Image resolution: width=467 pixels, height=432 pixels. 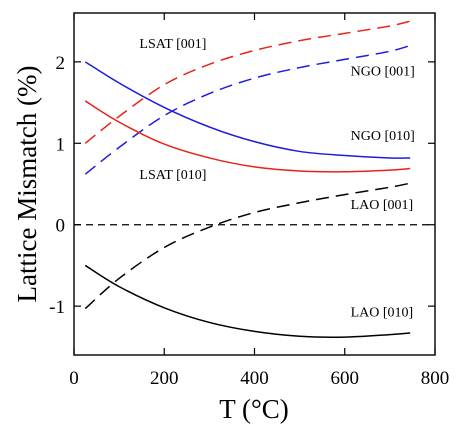 I want to click on series-label-lsat-010: LSAT [010], so click(x=172, y=175).